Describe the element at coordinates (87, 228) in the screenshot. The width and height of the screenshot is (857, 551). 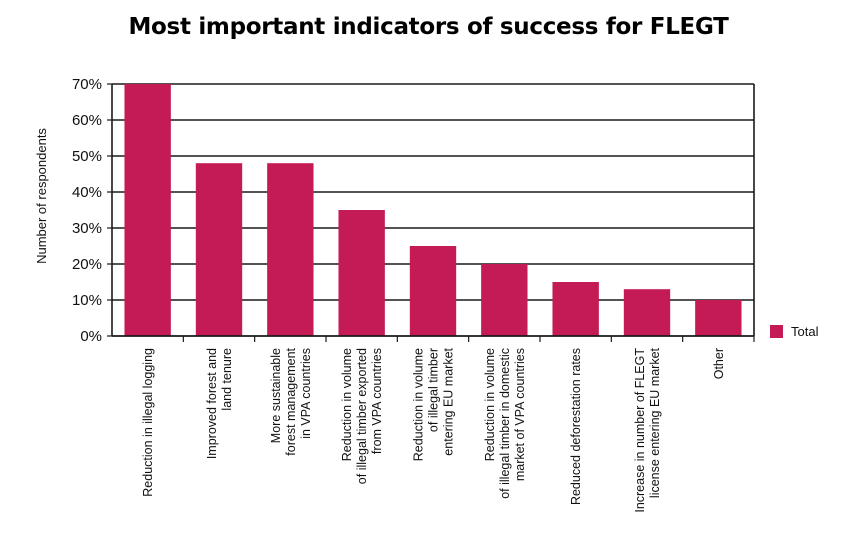
I see `y-tick-label: 30%` at that location.